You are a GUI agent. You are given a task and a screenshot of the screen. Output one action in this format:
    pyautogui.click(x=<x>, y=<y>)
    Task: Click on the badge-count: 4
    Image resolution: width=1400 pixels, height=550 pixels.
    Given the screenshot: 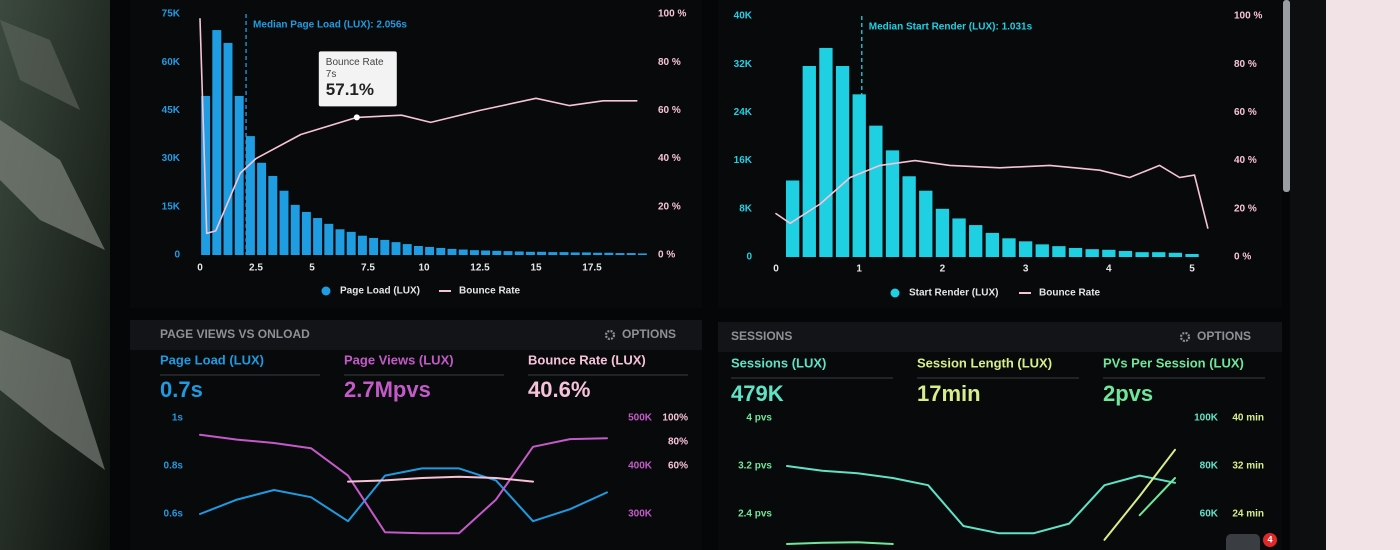 What is the action you would take?
    pyautogui.click(x=1269, y=539)
    